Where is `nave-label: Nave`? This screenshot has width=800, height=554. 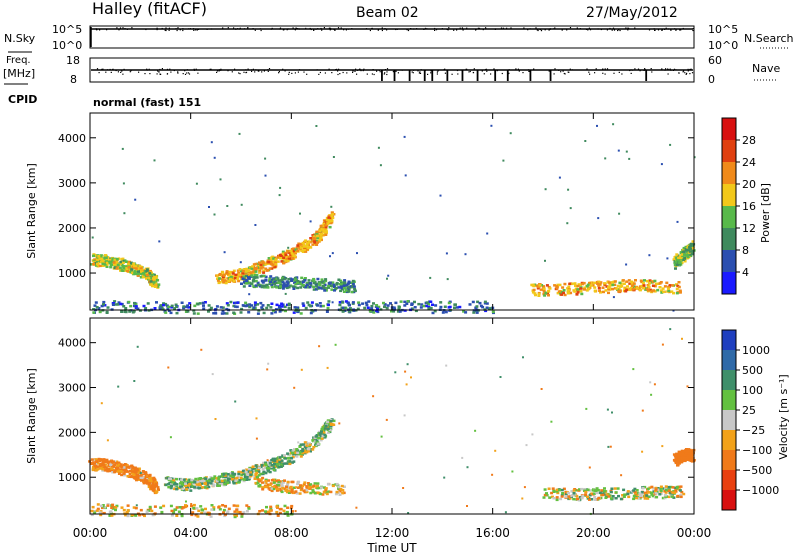
nave-label: Nave is located at coordinates (766, 68).